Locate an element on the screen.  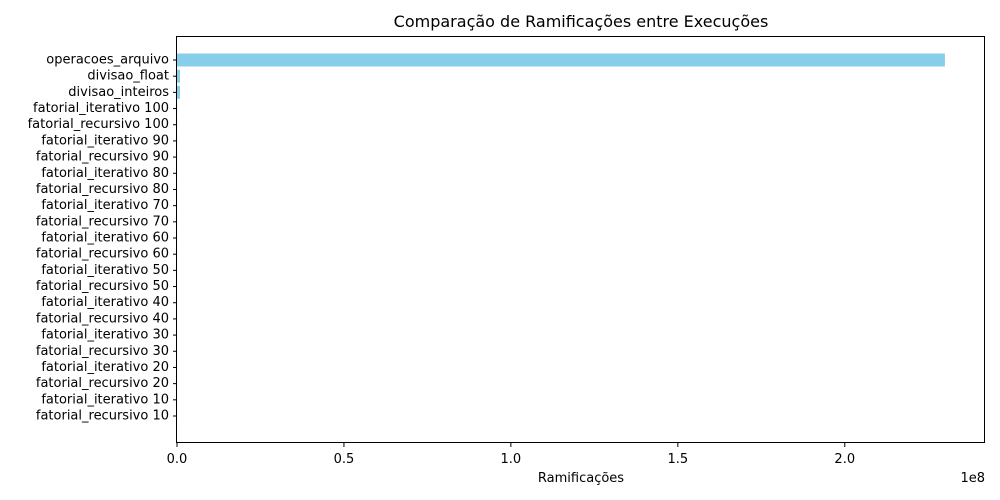
y-tick-label-22: fatorial_recursivo 10 is located at coordinates (102, 416).